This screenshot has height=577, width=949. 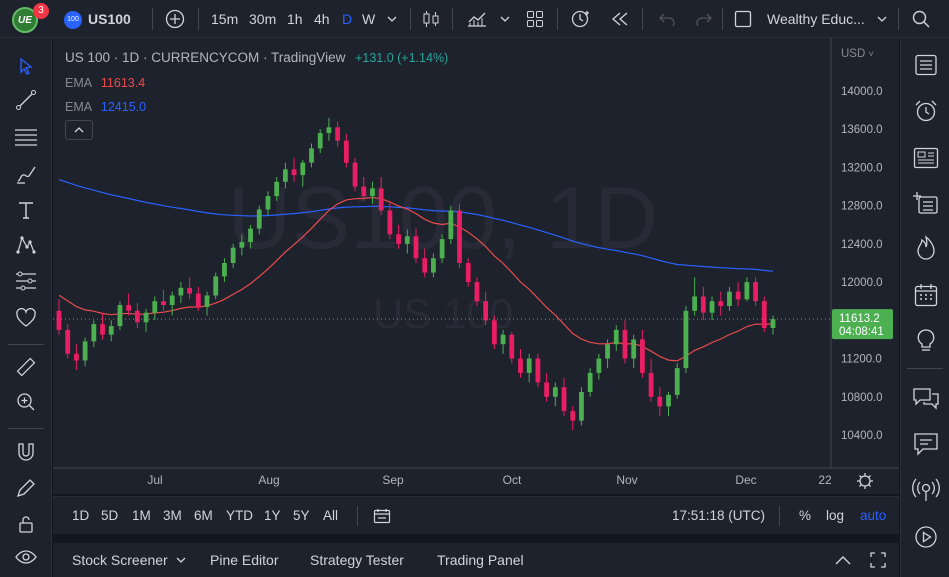 I want to click on collapse-legend-button, so click(x=79, y=130).